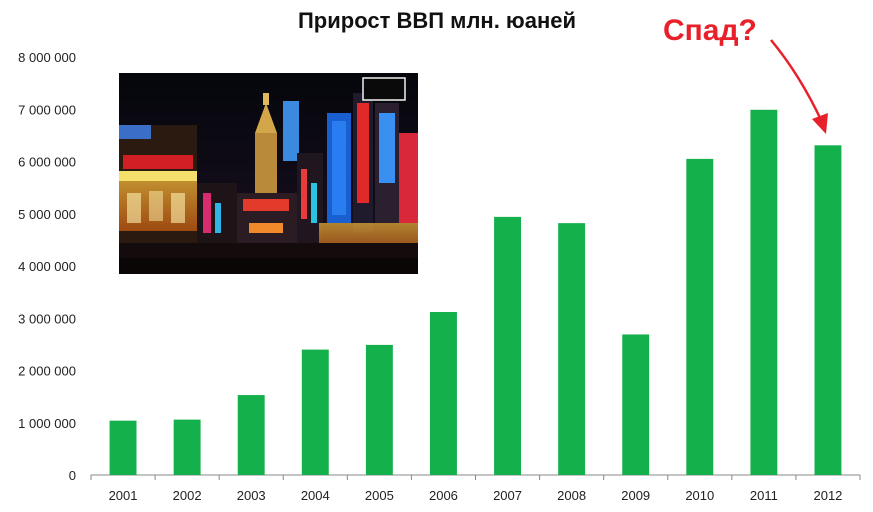 The width and height of the screenshot is (873, 512). Describe the element at coordinates (700, 316) in the screenshot. I see `bar-2010` at that location.